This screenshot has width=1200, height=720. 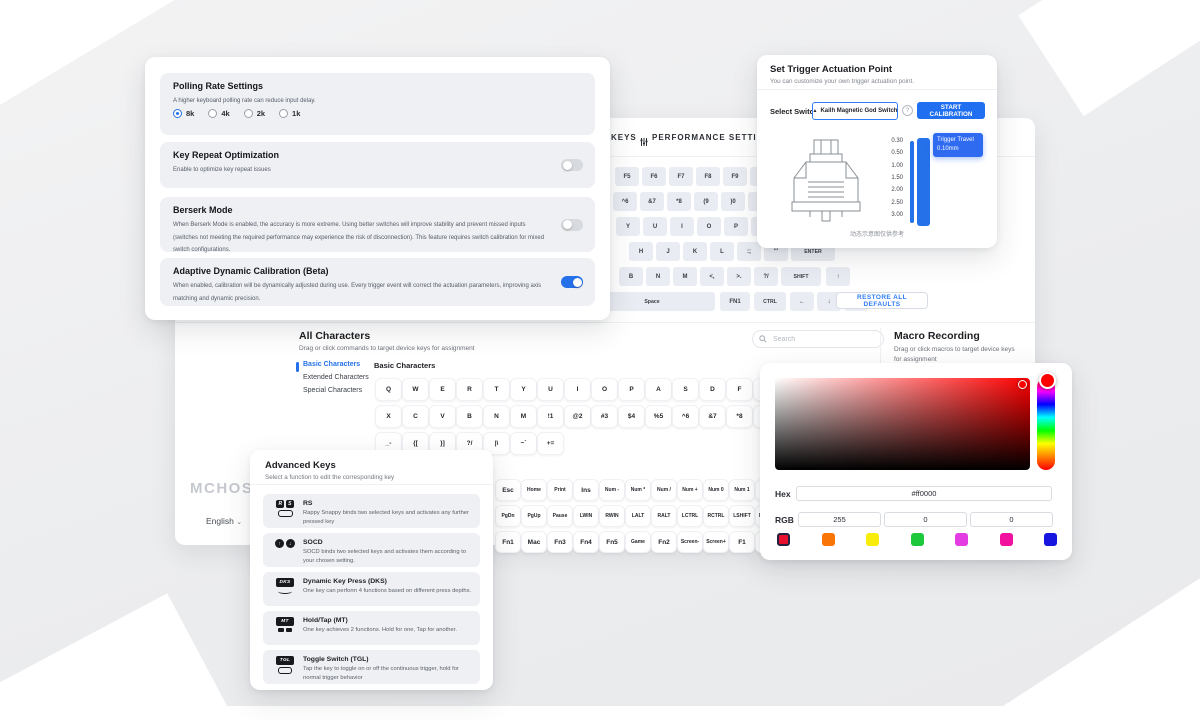 I want to click on keyboard-key-F6: F6, so click(x=654, y=176).